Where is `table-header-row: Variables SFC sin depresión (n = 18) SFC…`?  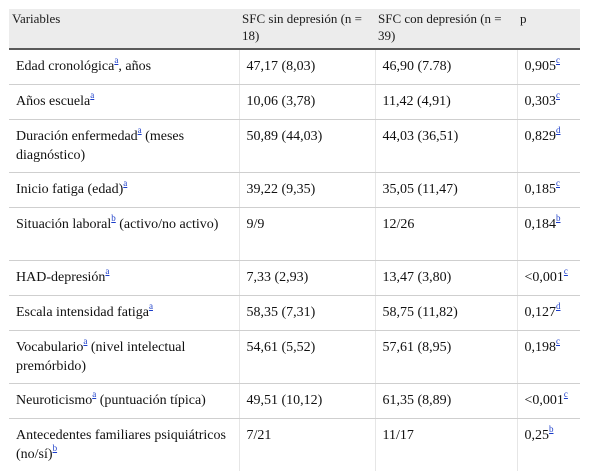 table-header-row: Variables SFC sin depresión (n = 18) SFC… is located at coordinates (294, 29).